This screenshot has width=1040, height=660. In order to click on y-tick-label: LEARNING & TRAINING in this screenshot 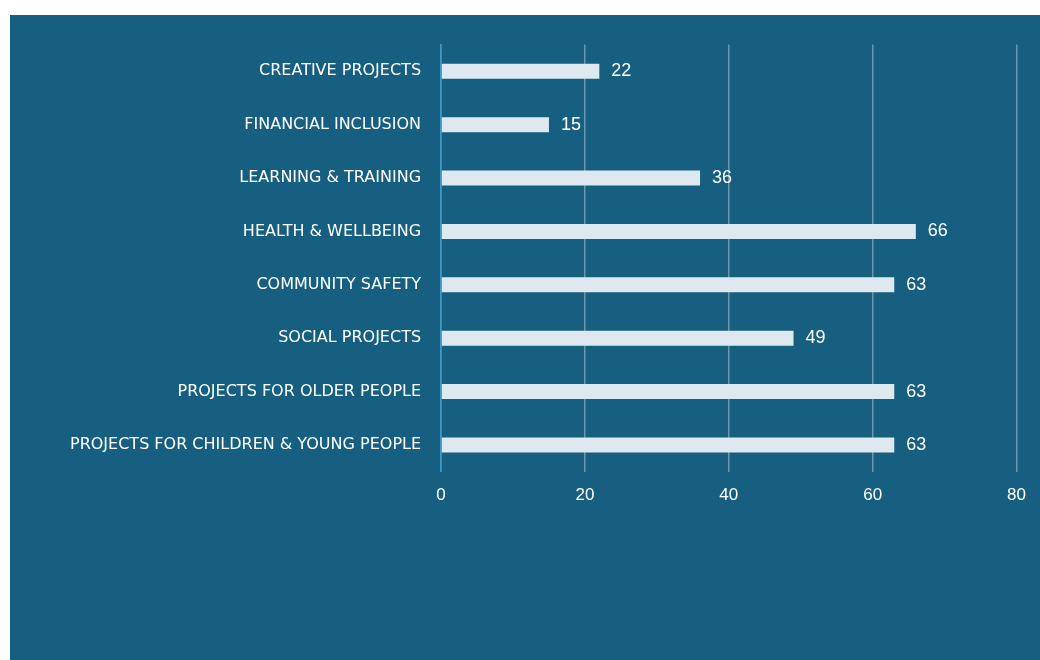, I will do `click(330, 177)`.